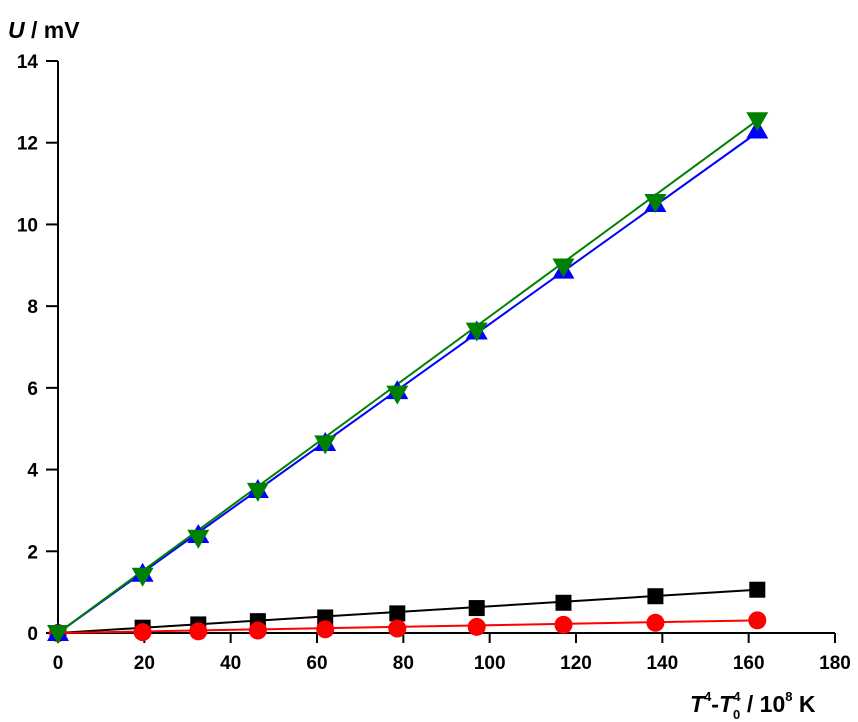 Image resolution: width=858 pixels, height=722 pixels. Describe the element at coordinates (32, 471) in the screenshot. I see `y-tick-label: 4` at that location.